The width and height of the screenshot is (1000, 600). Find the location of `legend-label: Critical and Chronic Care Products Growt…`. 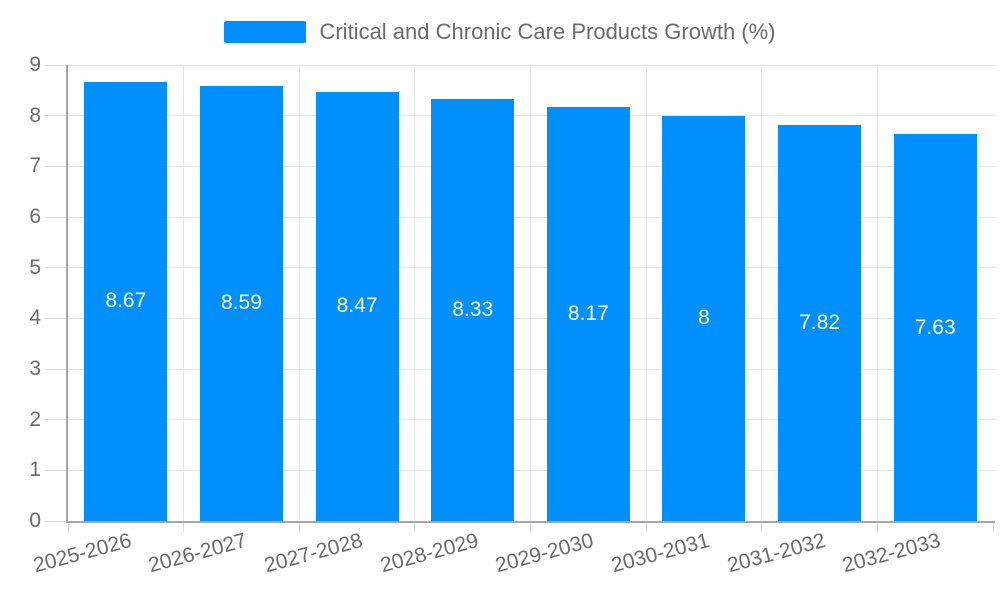

legend-label: Critical and Chronic Care Products Growt… is located at coordinates (547, 31).